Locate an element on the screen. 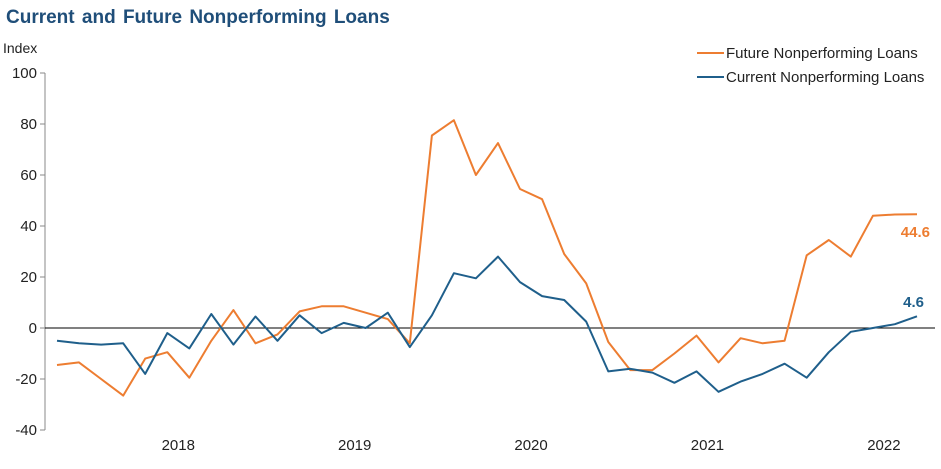 This screenshot has height=469, width=941. y-tick-label: -20 is located at coordinates (26, 379).